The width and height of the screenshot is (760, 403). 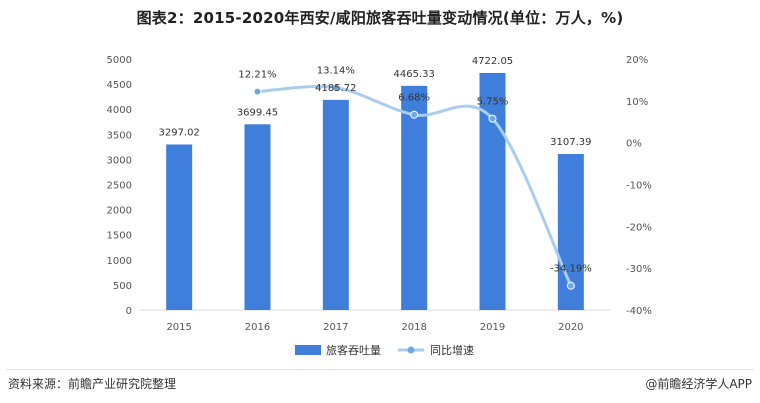 What do you see at coordinates (380, 18) in the screenshot?
I see `chart-title: 图表2：2015-2020年西安/咸阳旅客吞吐量变动情况(单位：万人，%)` at bounding box center [380, 18].